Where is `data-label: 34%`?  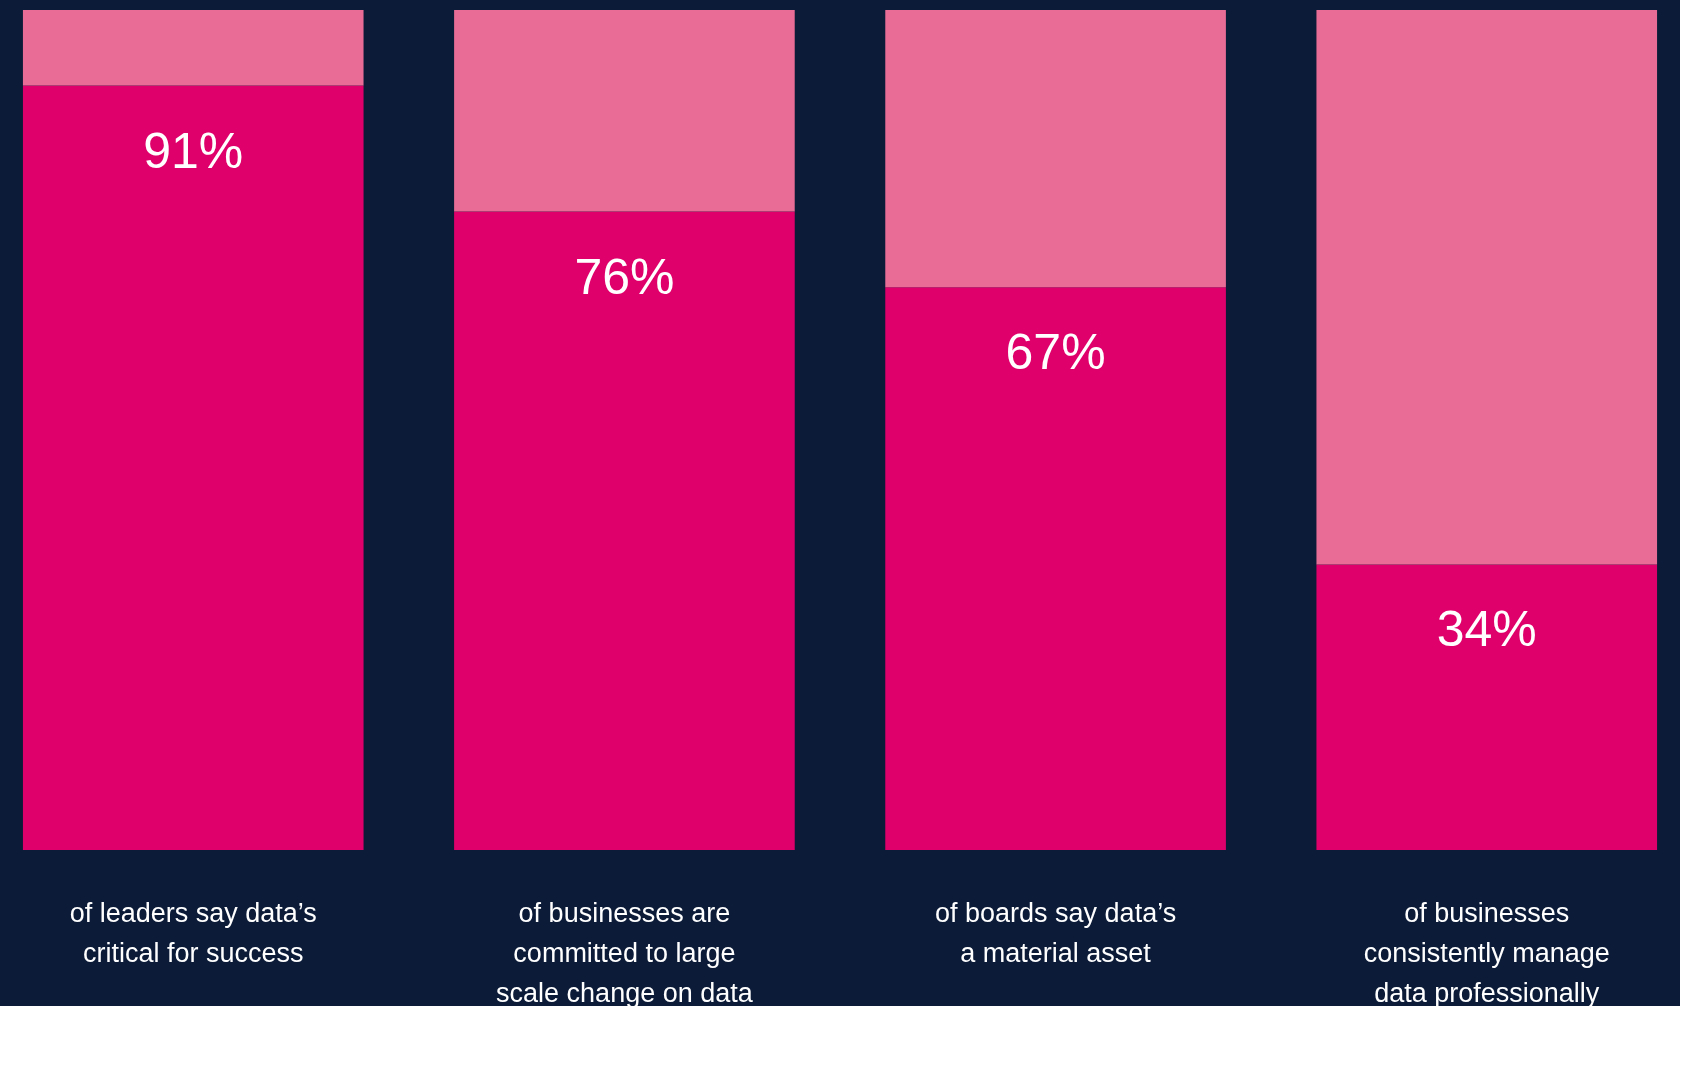 data-label: 34% is located at coordinates (1486, 629).